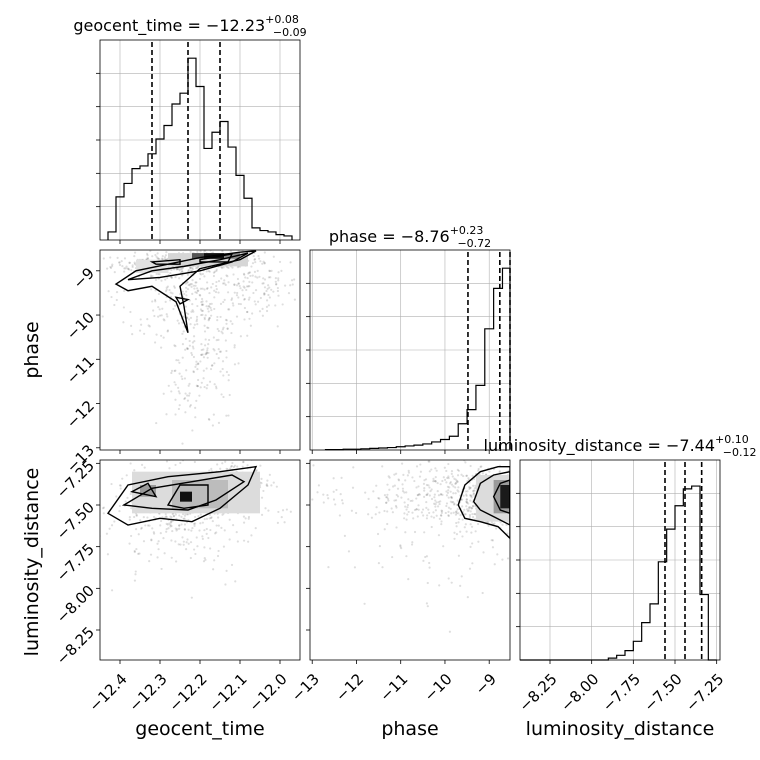 The image size is (760, 760). What do you see at coordinates (618, 561) in the screenshot?
I see `luminosity-distance-hist` at bounding box center [618, 561].